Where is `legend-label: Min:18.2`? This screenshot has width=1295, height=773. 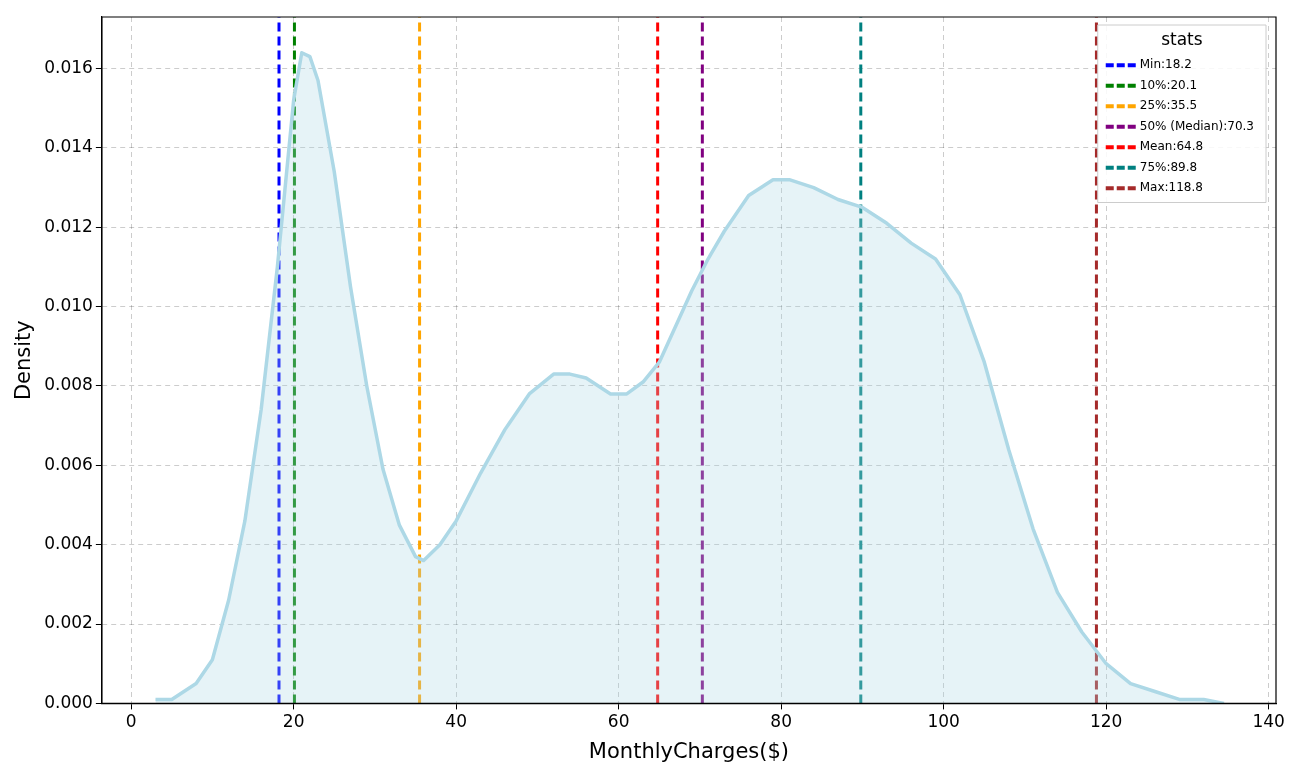 legend-label: Min:18.2 is located at coordinates (1165, 64).